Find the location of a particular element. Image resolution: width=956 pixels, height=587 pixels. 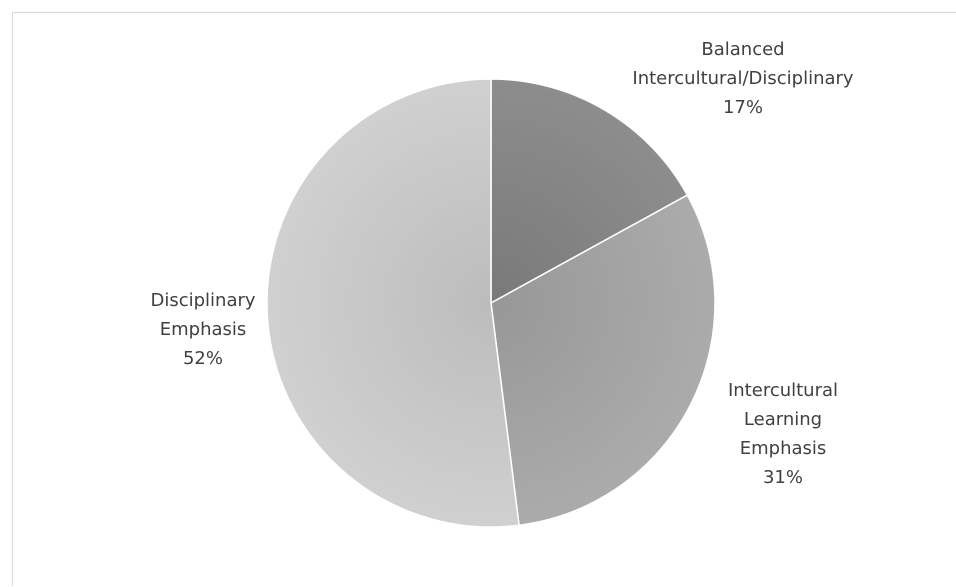

slice-label-balanced: Balanced Intercultural/Disciplinary 17% is located at coordinates (743, 78).